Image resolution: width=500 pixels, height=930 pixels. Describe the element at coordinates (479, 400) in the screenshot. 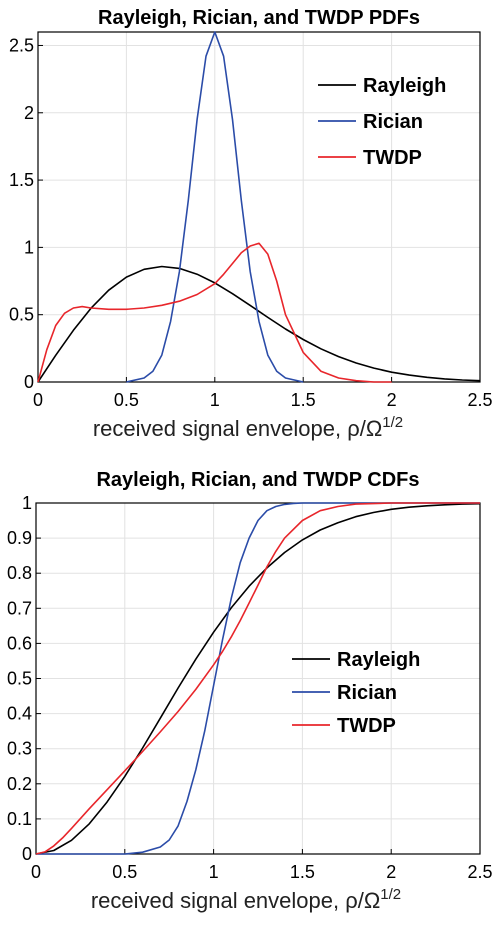

I see `pdf-x-tick-label: 2.5` at that location.